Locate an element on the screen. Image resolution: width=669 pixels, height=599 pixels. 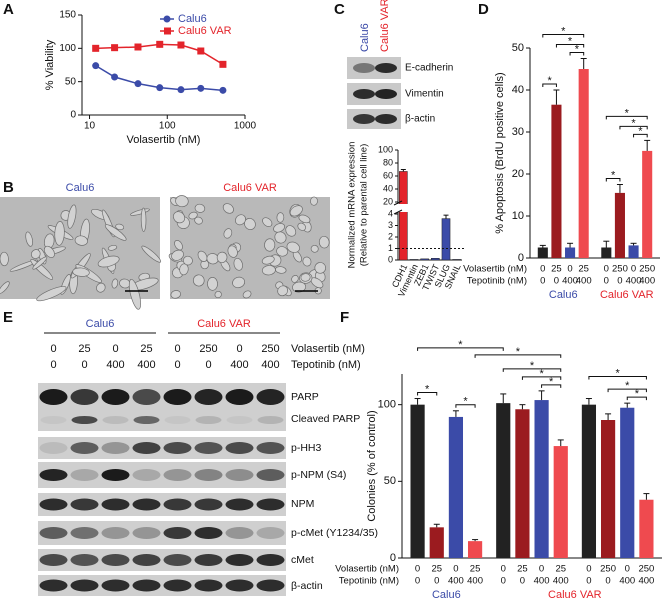
y-tick-label: 2 is located at coordinates (390, 236).